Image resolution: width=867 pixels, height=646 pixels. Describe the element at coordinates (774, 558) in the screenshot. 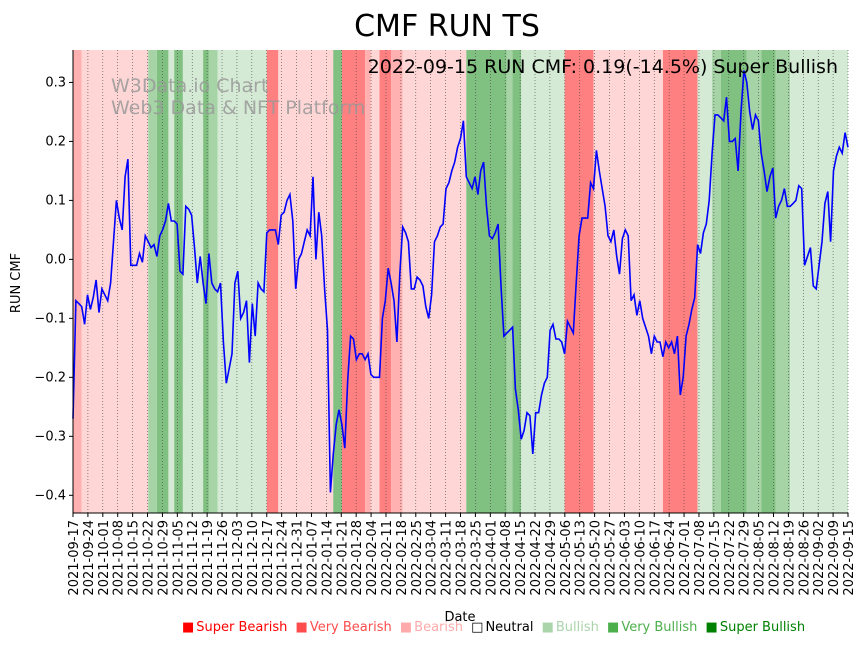

I see `x-tick-label-47: 2022-08-12` at that location.